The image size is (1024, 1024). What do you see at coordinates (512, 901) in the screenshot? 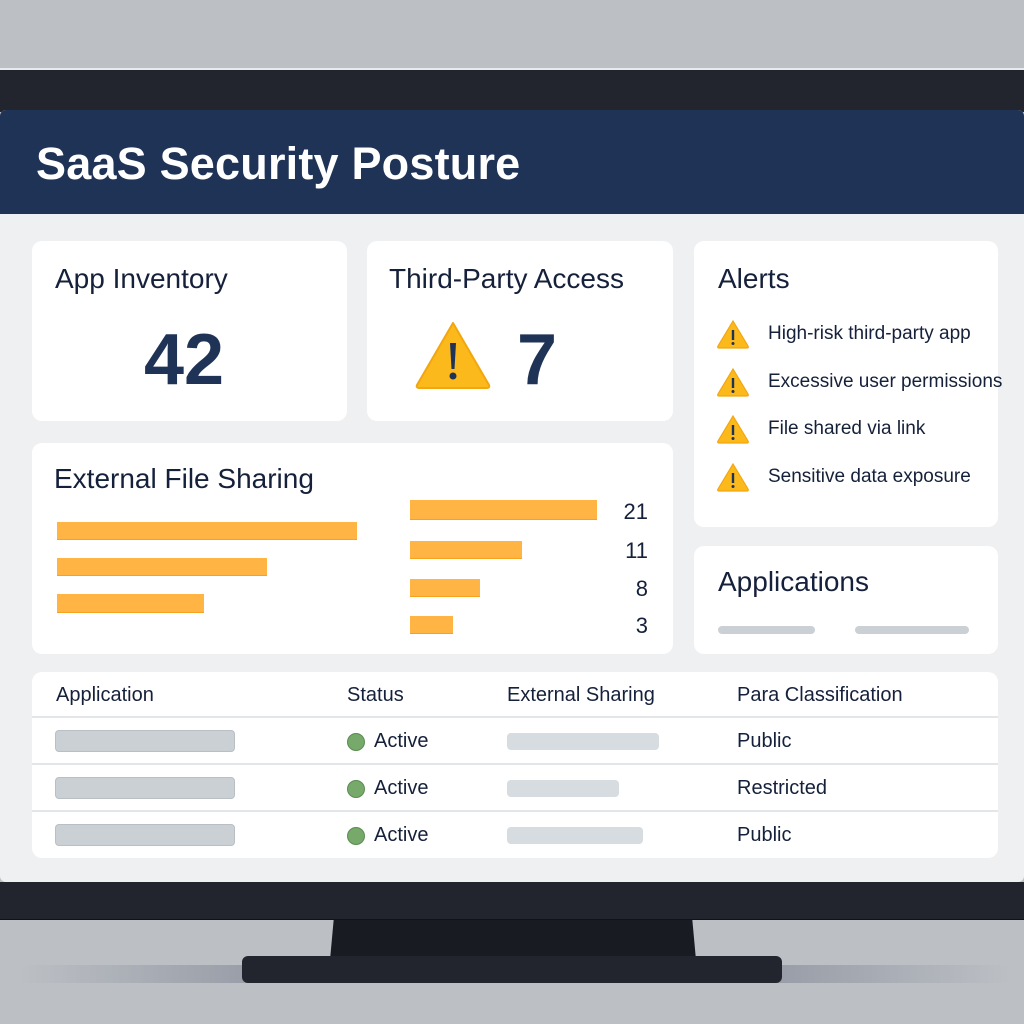
I see `monitor-bezel-bottom` at bounding box center [512, 901].